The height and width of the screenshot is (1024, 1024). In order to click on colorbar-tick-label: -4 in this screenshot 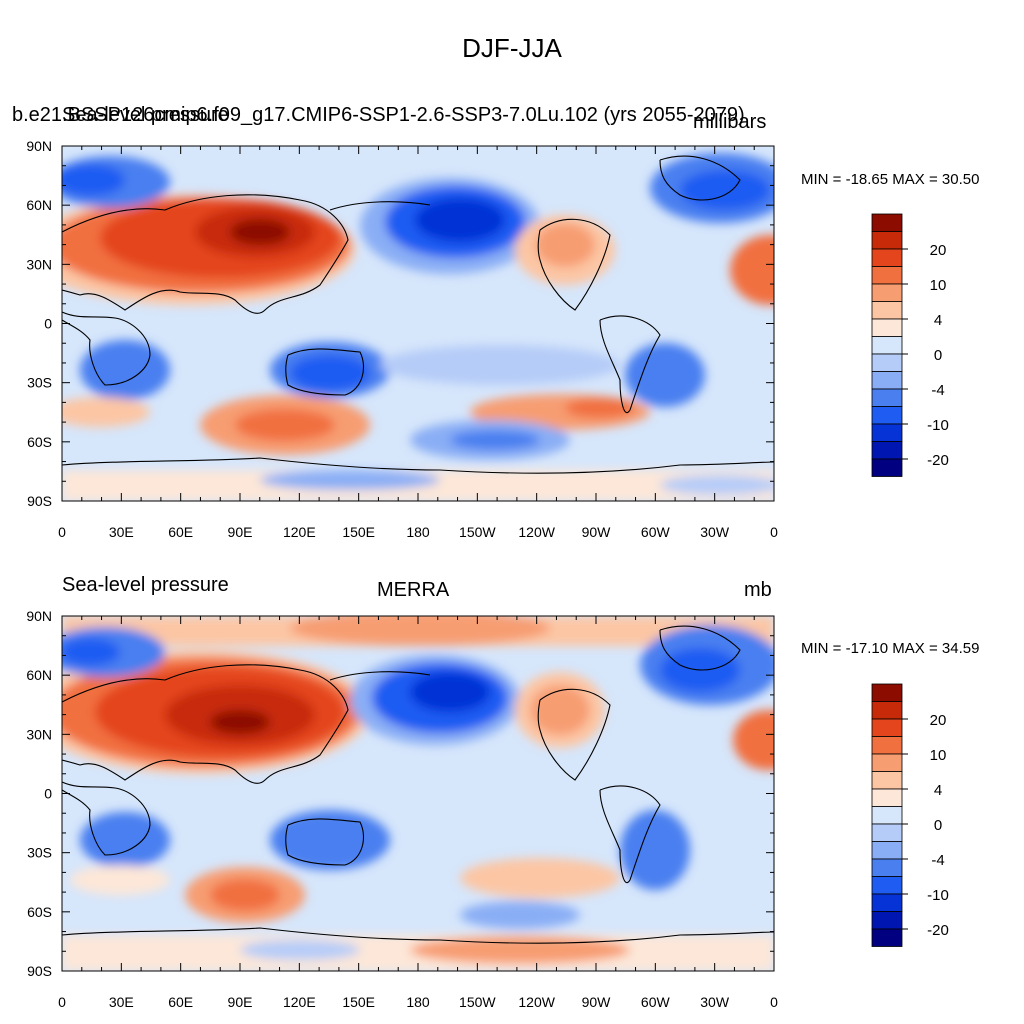, I will do `click(937, 390)`.